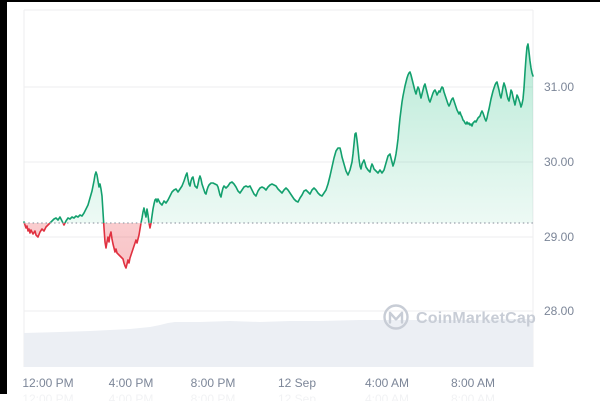  Describe the element at coordinates (396, 317) in the screenshot. I see `coinmarketcap-logo-icon` at that location.